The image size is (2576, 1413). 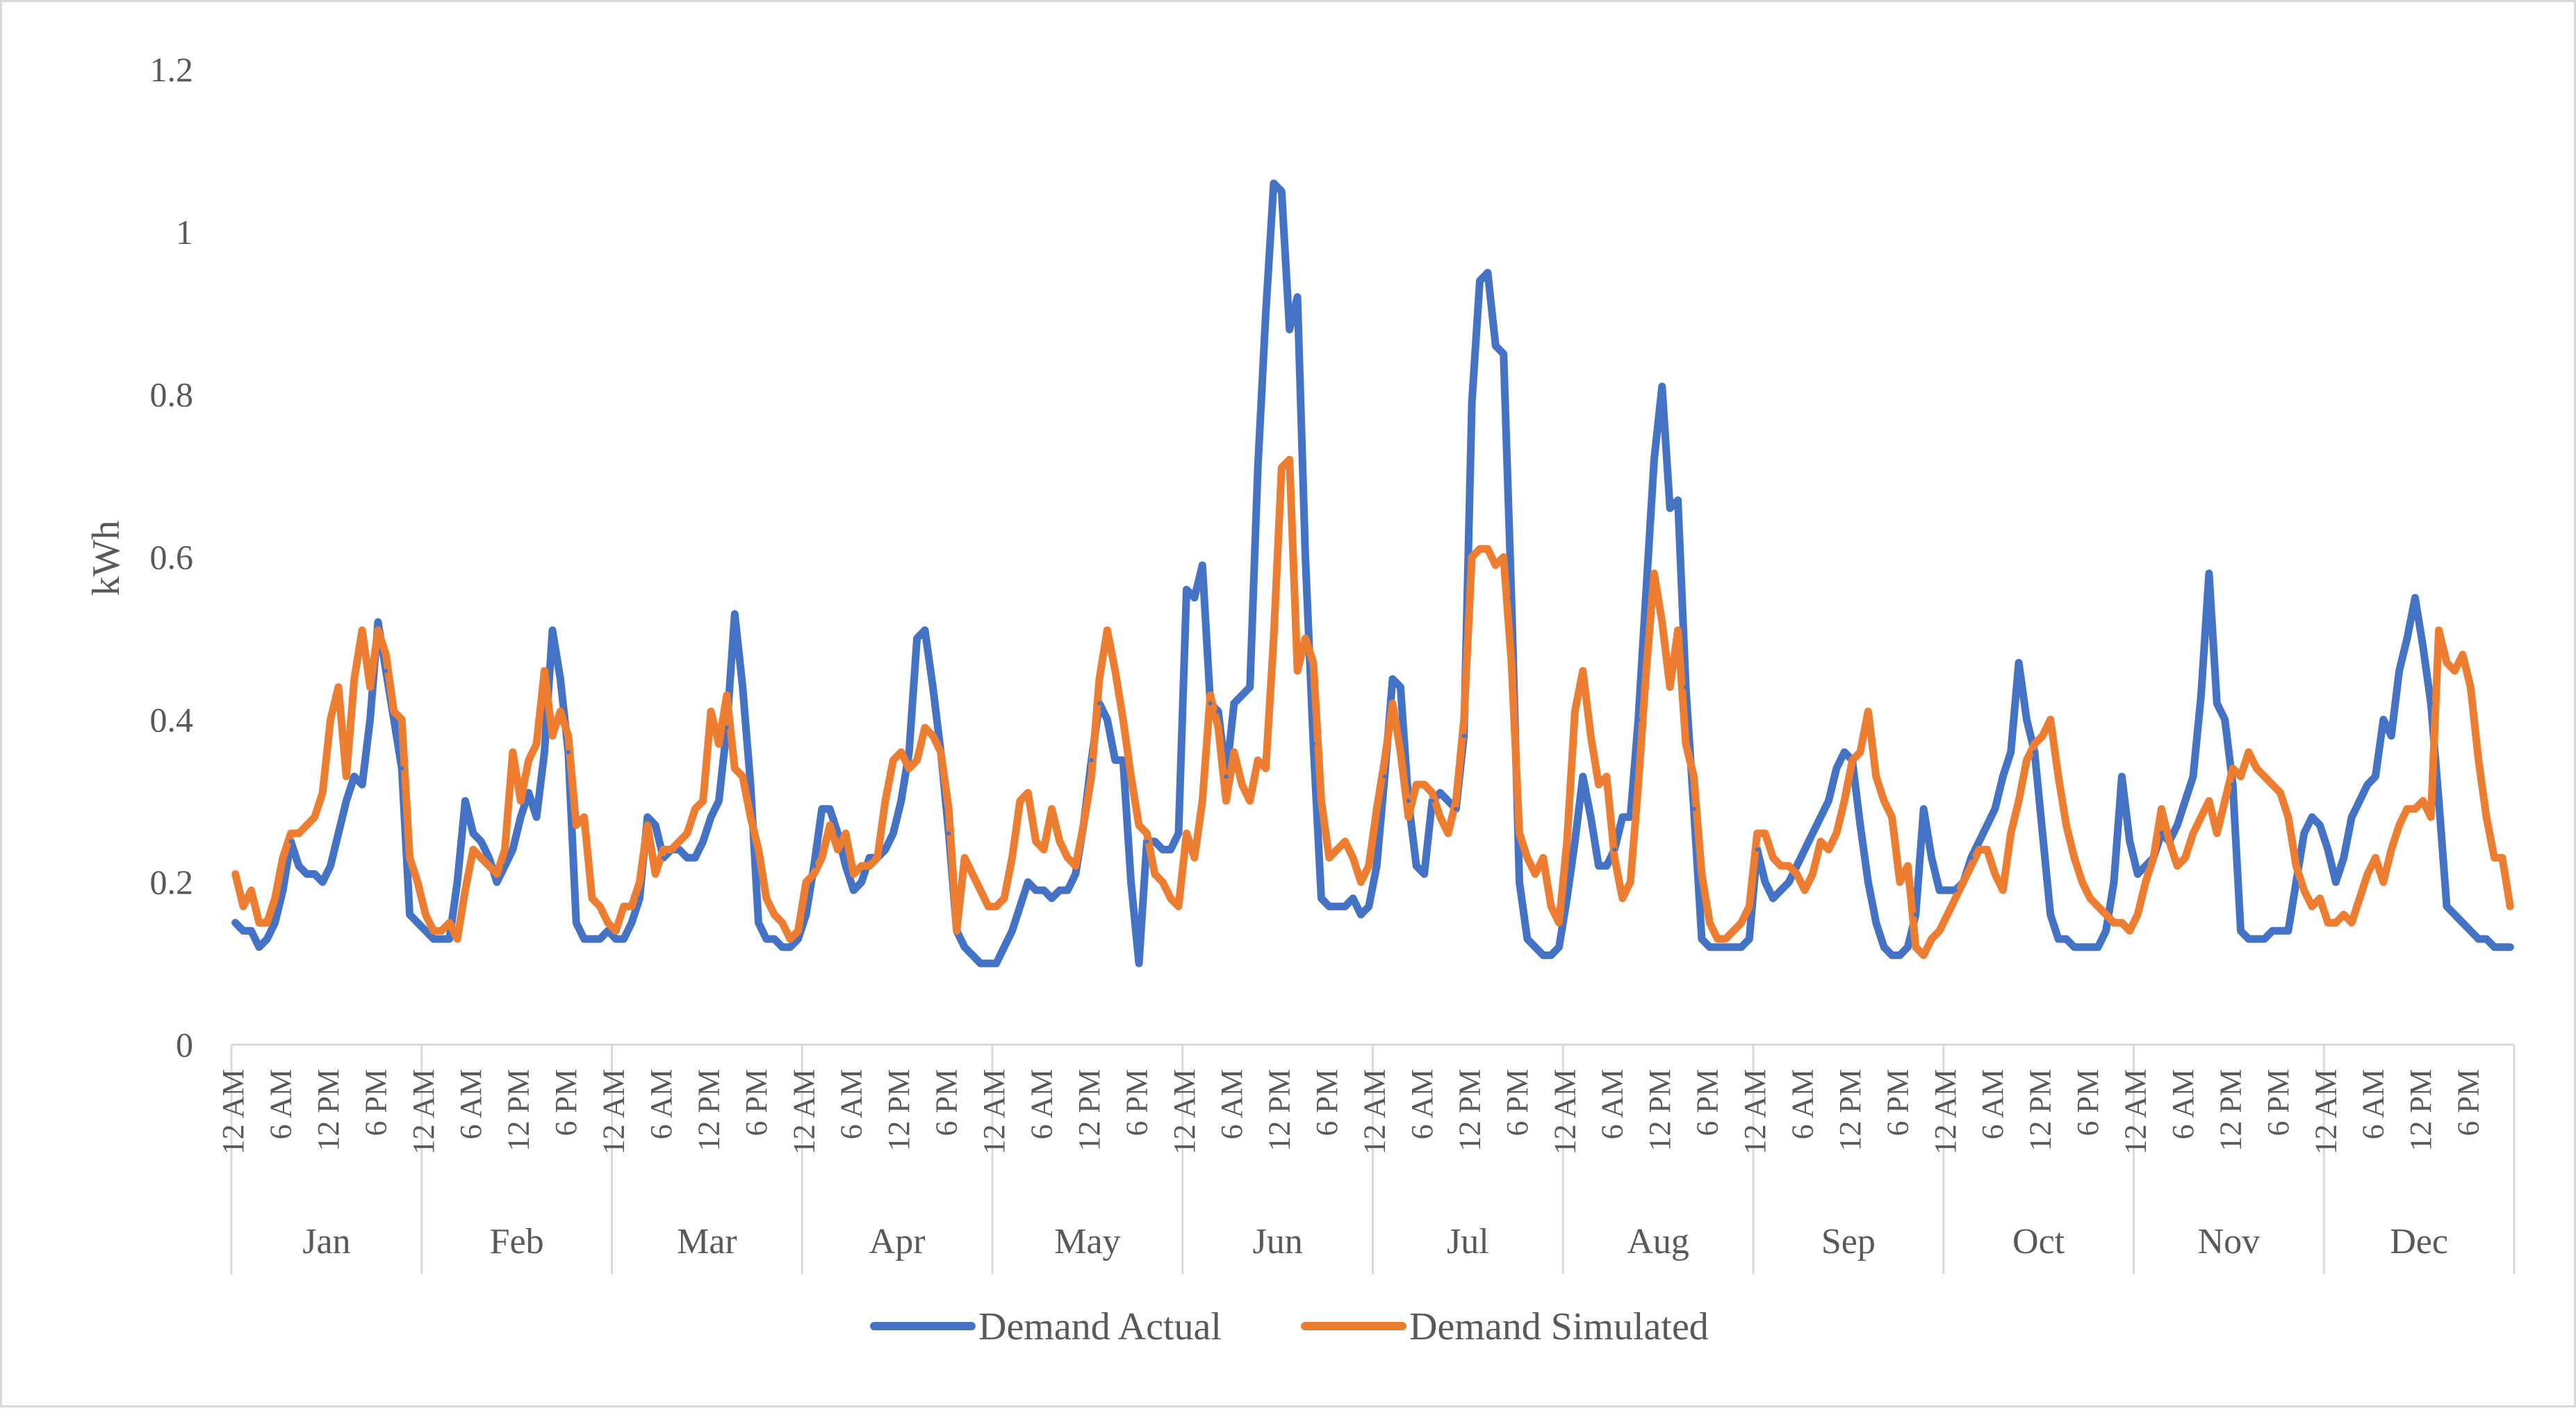 What do you see at coordinates (1087, 1242) in the screenshot?
I see `month-label: May` at bounding box center [1087, 1242].